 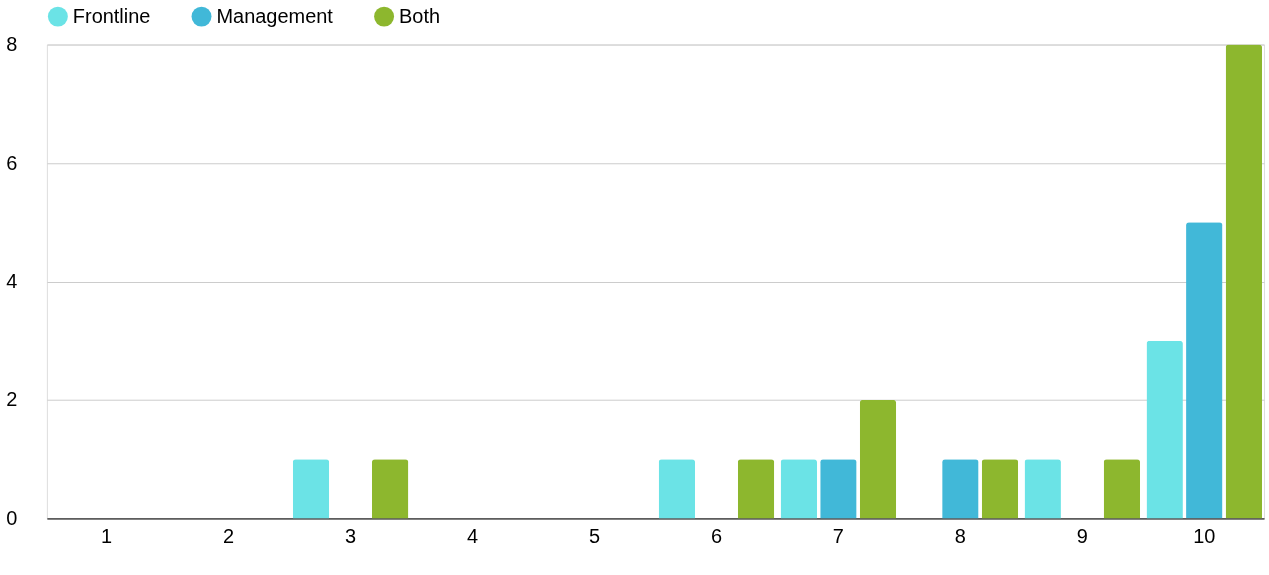 What do you see at coordinates (1204, 535) in the screenshot?
I see `x-tick-label: 10` at bounding box center [1204, 535].